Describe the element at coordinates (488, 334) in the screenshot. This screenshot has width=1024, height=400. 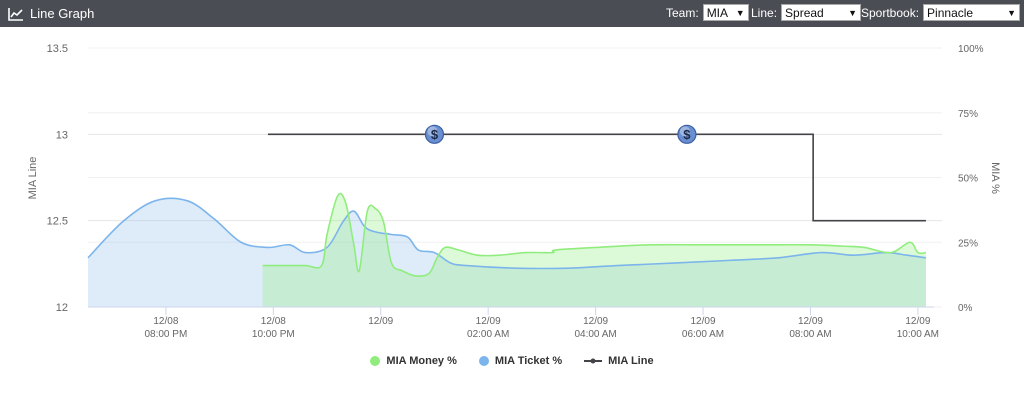
I see `x-tick-time: 02:00 AM` at that location.